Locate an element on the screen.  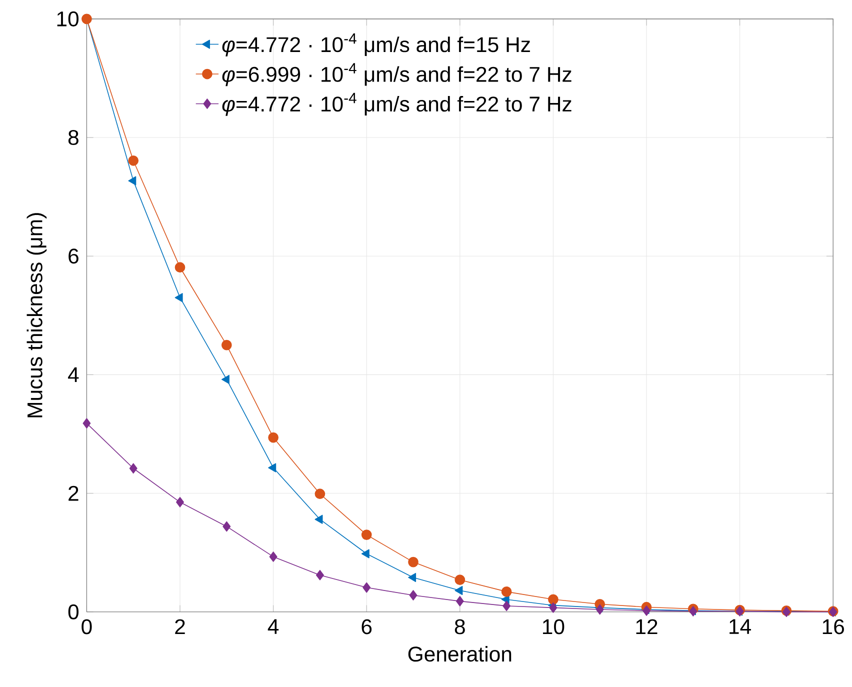
x-tick-label: 10 is located at coordinates (553, 626).